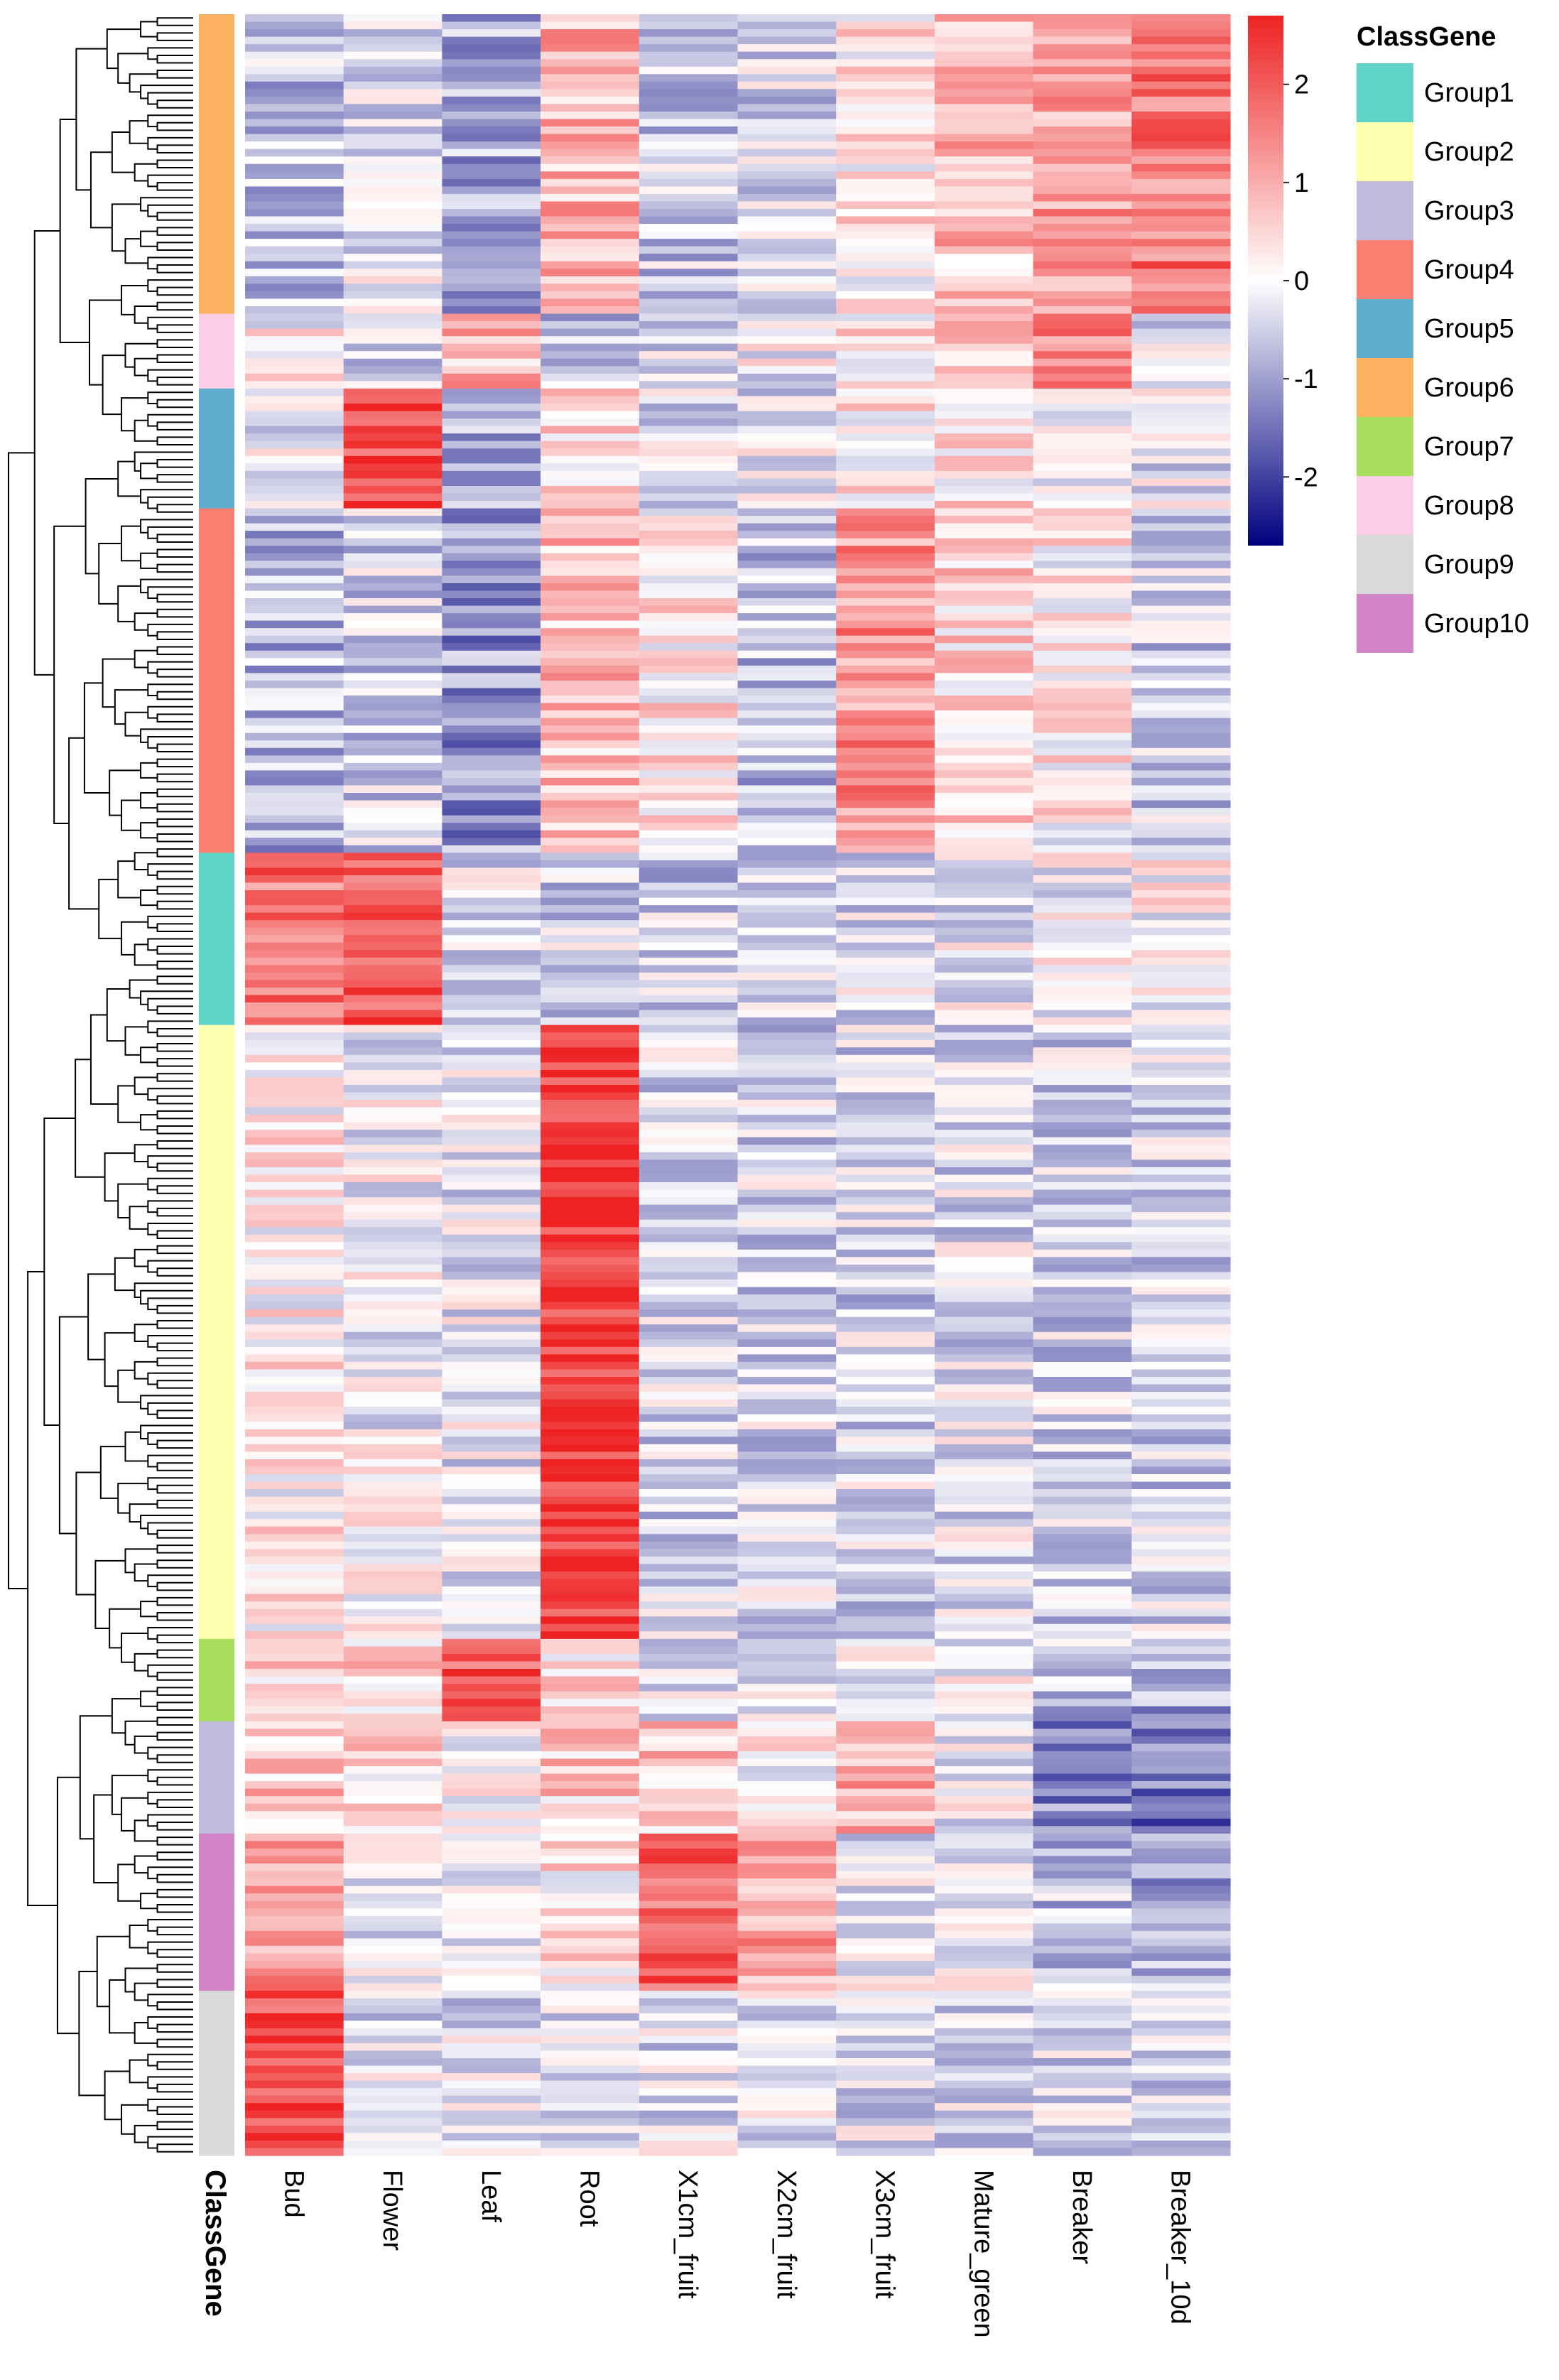  What do you see at coordinates (983, 2254) in the screenshot?
I see `sample-label: Mature_green` at bounding box center [983, 2254].